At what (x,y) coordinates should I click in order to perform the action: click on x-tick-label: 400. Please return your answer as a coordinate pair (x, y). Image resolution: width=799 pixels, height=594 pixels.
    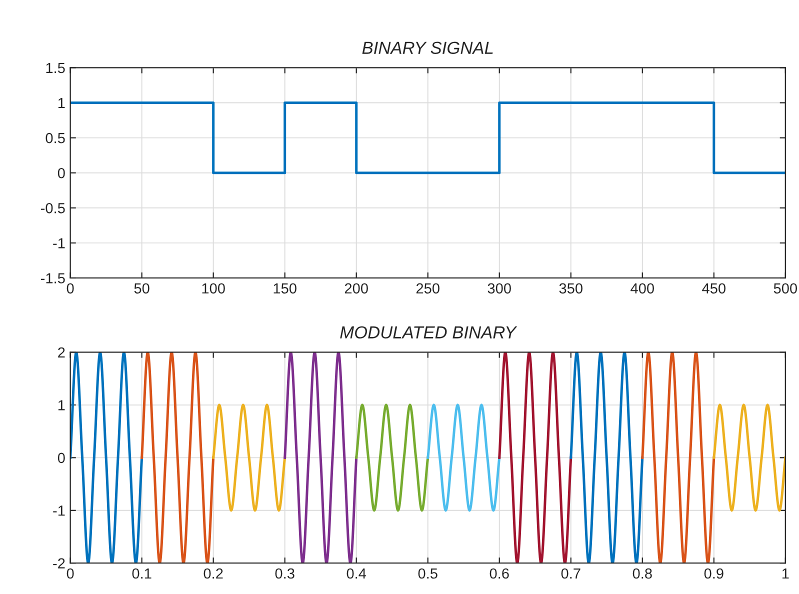
    Looking at the image, I should click on (642, 288).